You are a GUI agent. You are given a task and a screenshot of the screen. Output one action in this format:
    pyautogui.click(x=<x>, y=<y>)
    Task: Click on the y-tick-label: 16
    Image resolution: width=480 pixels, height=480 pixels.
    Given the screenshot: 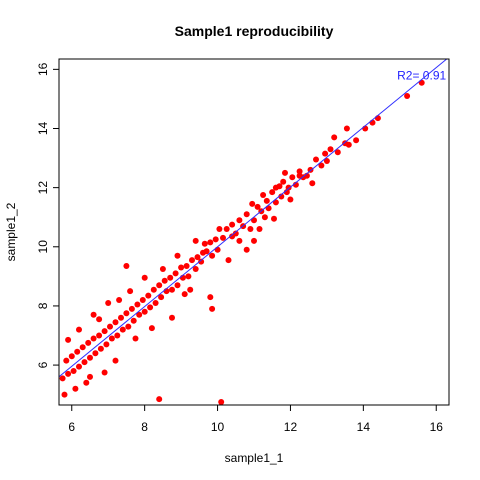 What is the action you would take?
    pyautogui.click(x=43, y=69)
    